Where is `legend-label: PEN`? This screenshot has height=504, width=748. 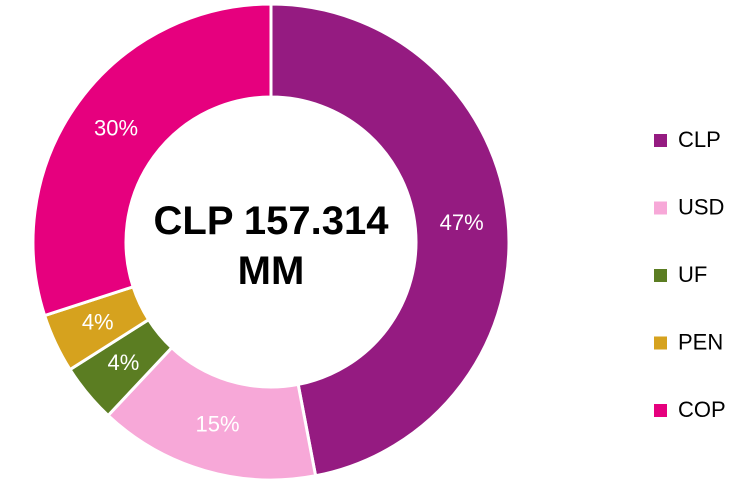 legend-label: PEN is located at coordinates (700, 341).